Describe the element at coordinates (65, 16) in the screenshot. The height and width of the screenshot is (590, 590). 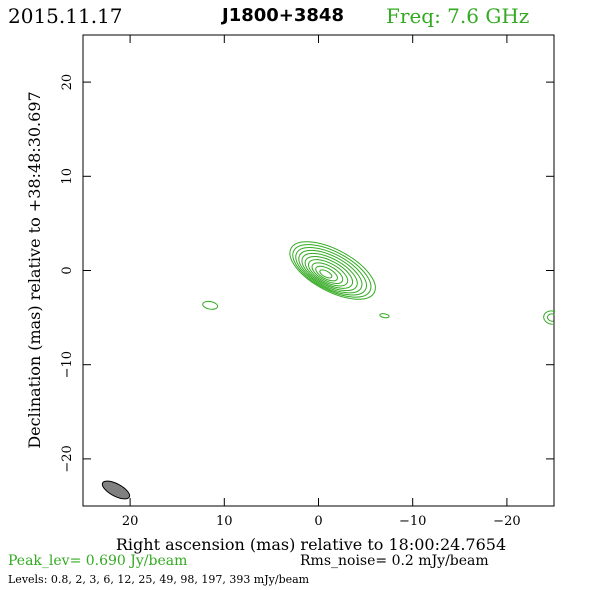
I see `observation-date: 2015.11.17` at that location.